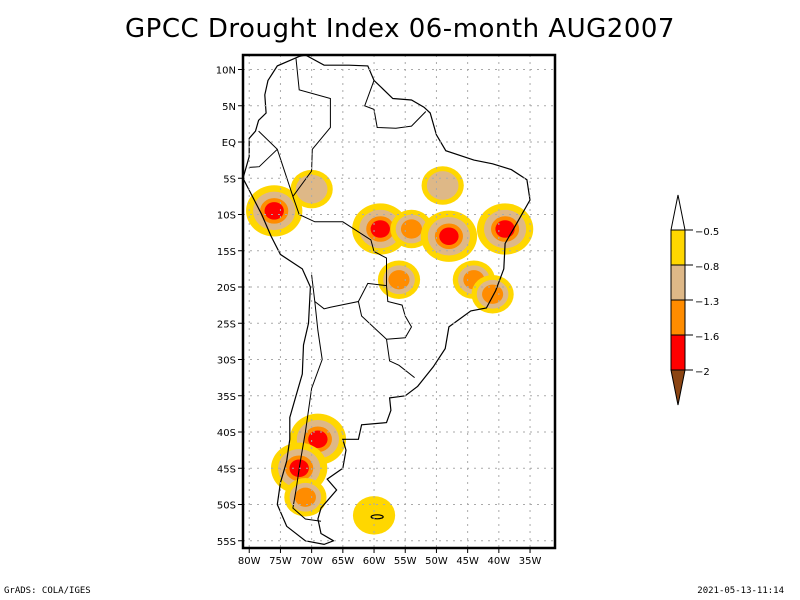 The image size is (800, 600). Describe the element at coordinates (377, 517) in the screenshot. I see `falkland-islands` at that location.